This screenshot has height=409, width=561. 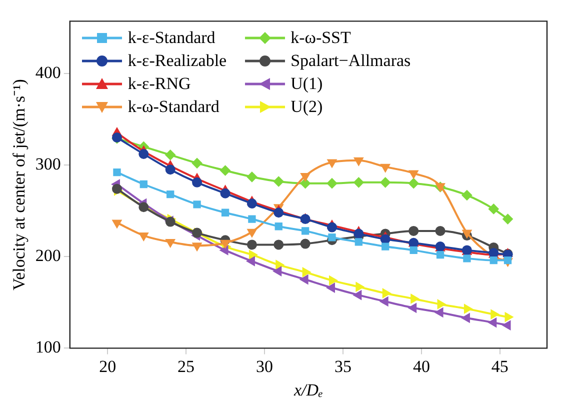 What do you see at coordinates (19, 184) in the screenshot?
I see `y-axis-title: Velocity at center of jet/(m·s⁻¹)` at bounding box center [19, 184].